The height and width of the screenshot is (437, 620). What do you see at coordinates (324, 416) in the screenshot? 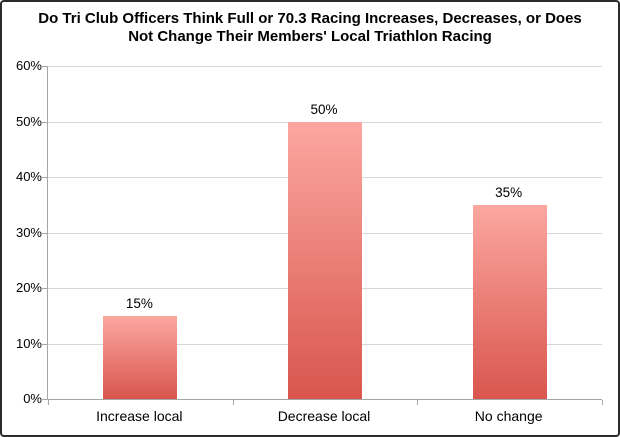
I see `category-label-decrease-local: Decrease local` at bounding box center [324, 416].